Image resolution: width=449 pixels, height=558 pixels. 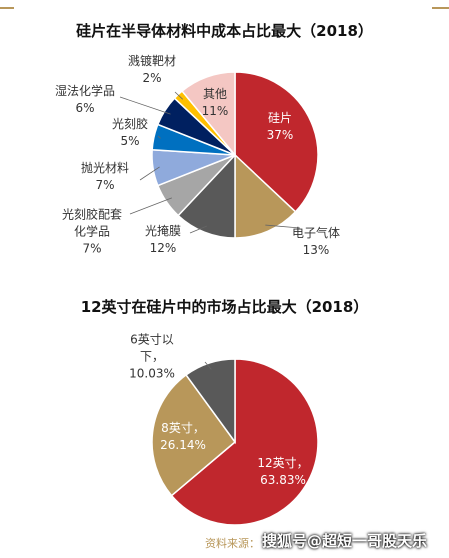 I want to click on slice-label: 6英寸以下， 10.03%, so click(x=152, y=357).